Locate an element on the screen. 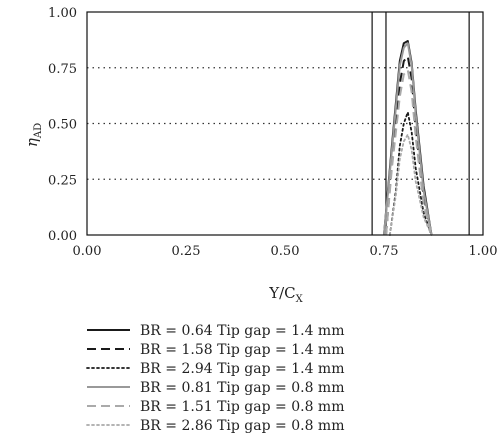 The height and width of the screenshot is (445, 500). x-tick-label: 0.25 is located at coordinates (186, 251).